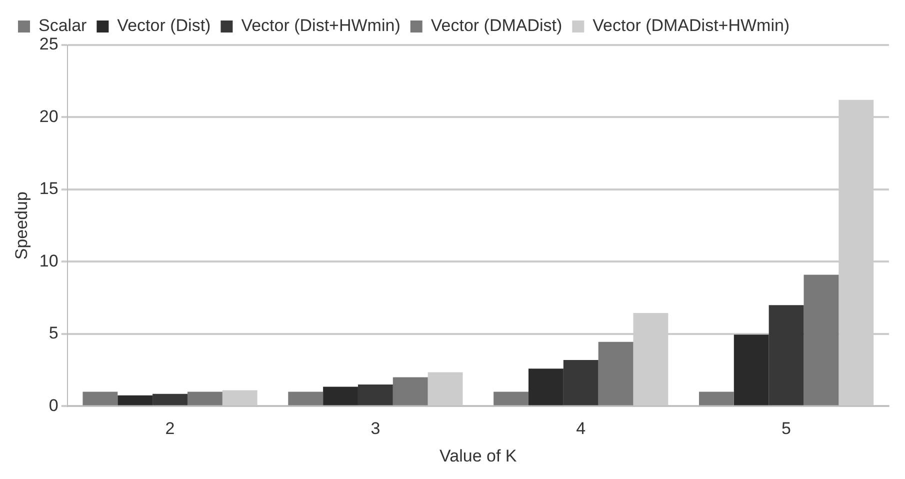 This screenshot has height=479, width=905. What do you see at coordinates (53, 405) in the screenshot?
I see `y-tick-label: 0` at bounding box center [53, 405].